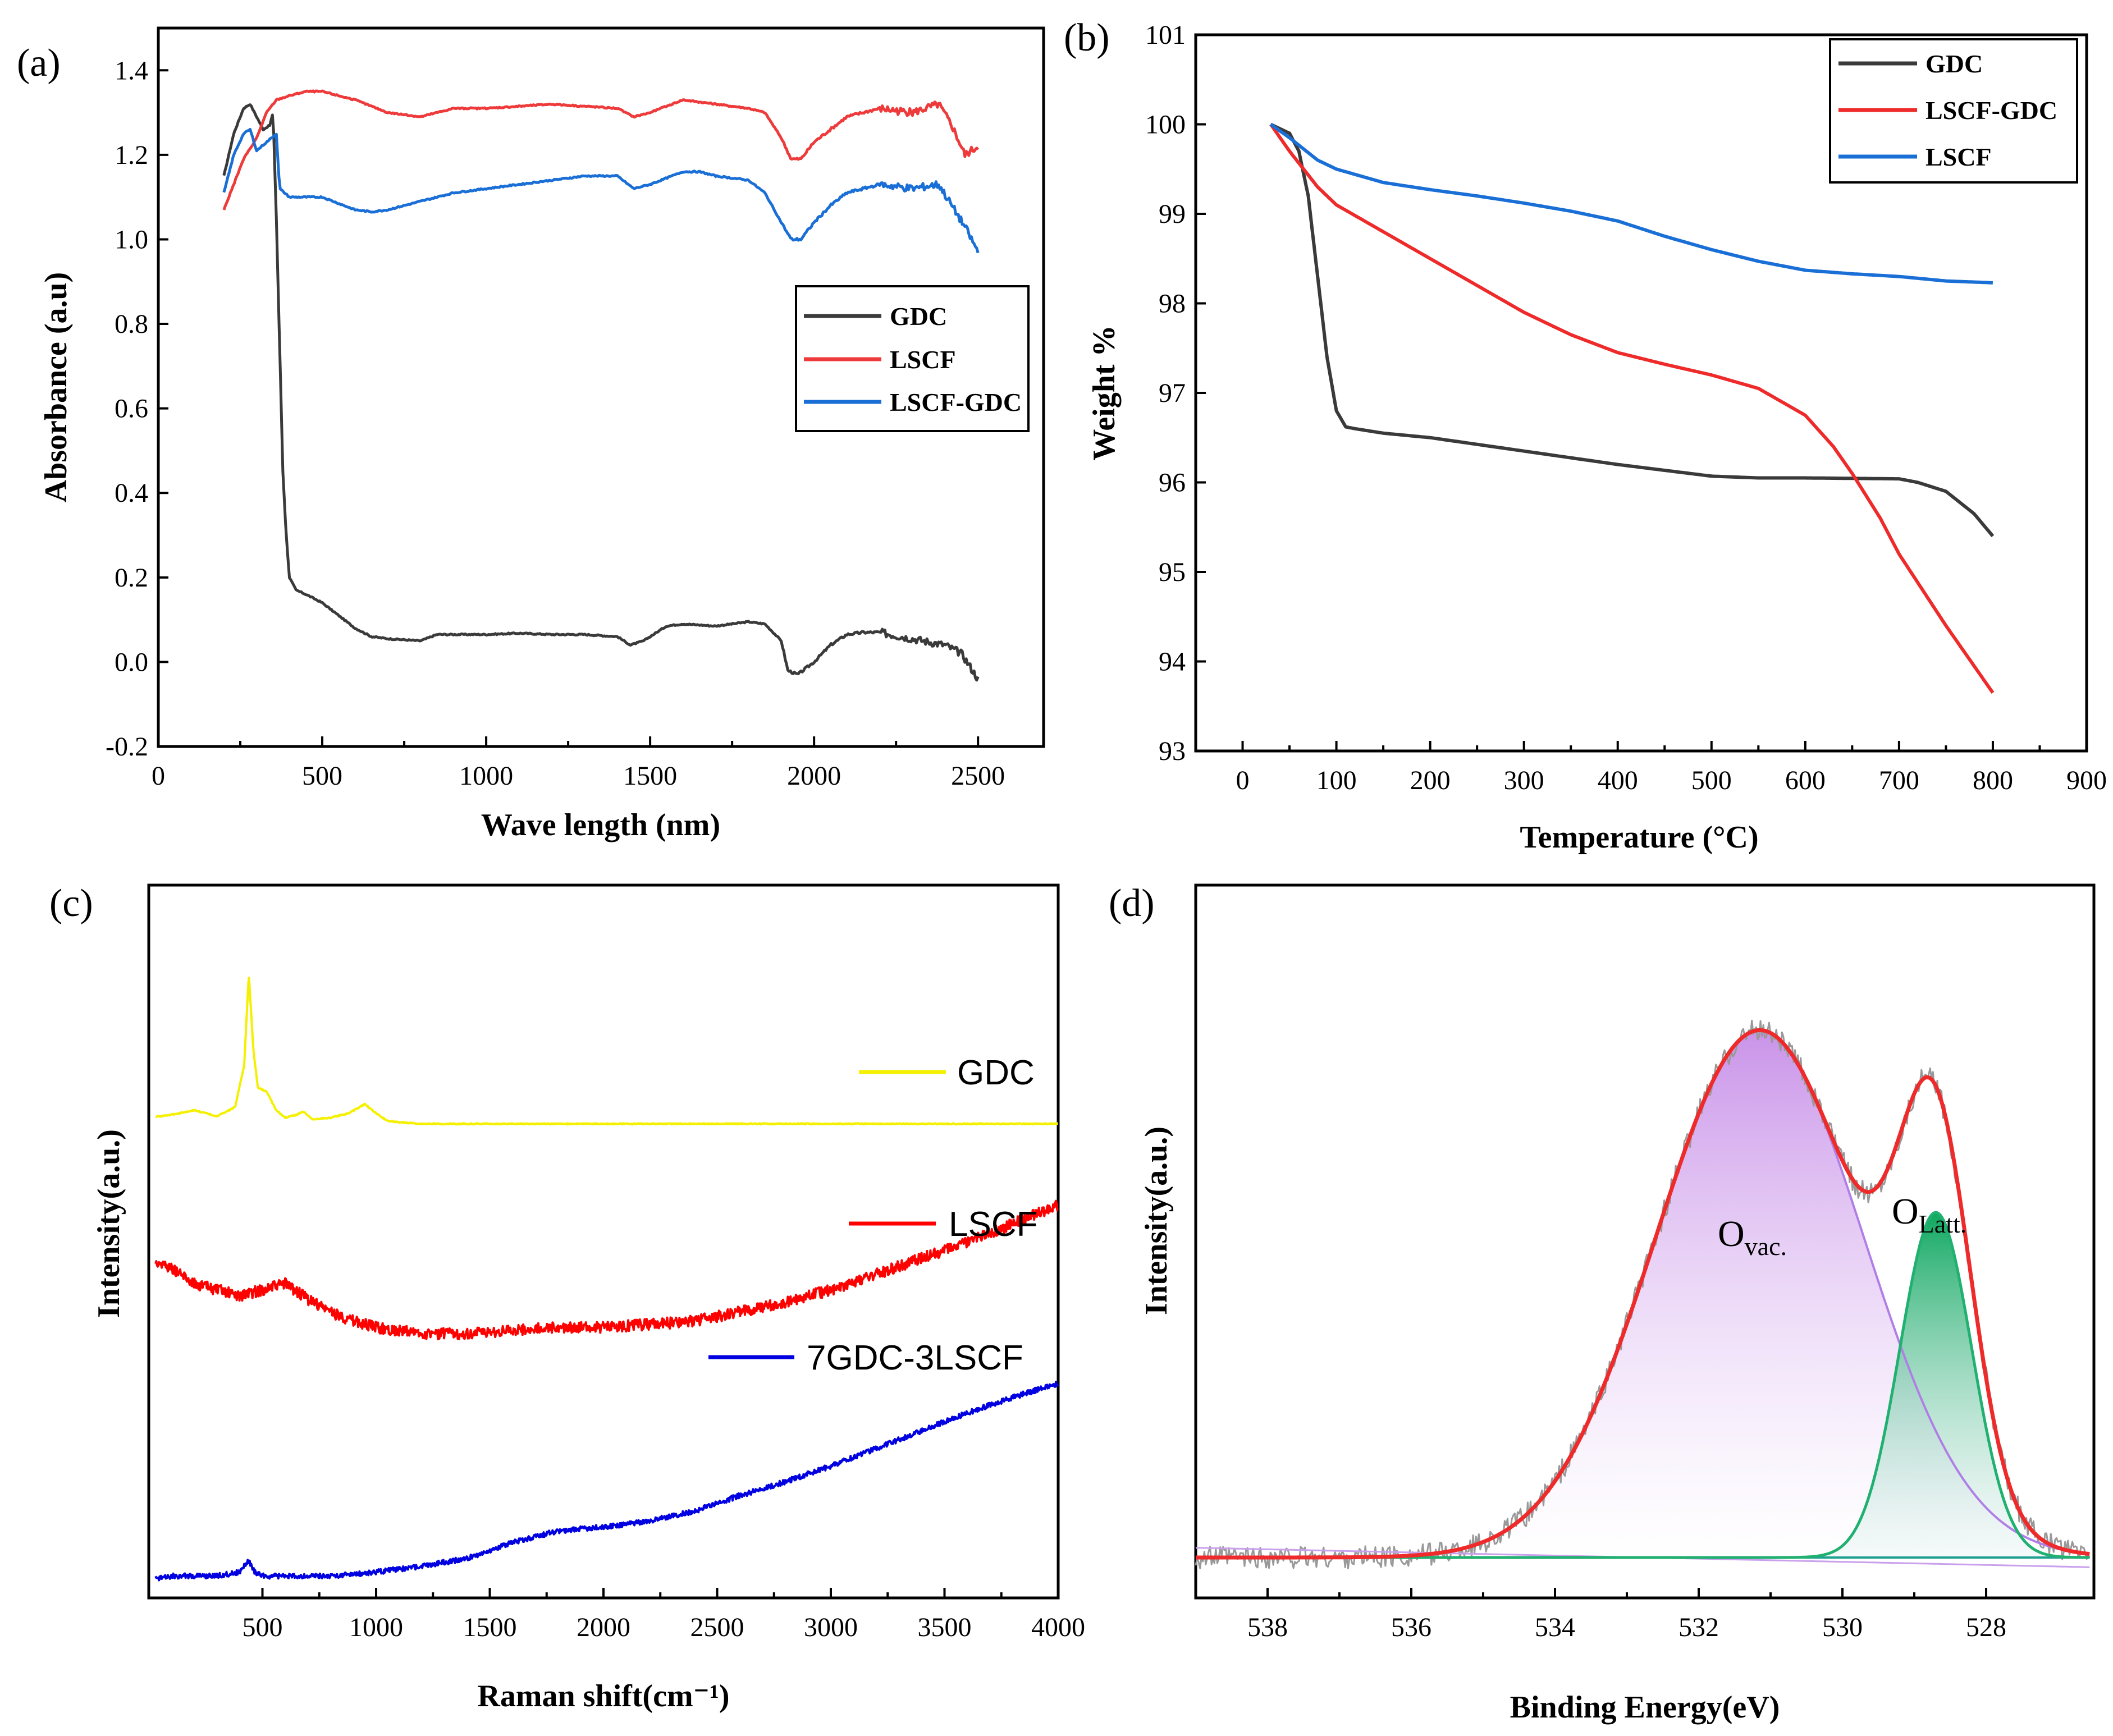 The image size is (2113, 1736). I want to click on y-tick-label-101: 101, so click(1165, 35).